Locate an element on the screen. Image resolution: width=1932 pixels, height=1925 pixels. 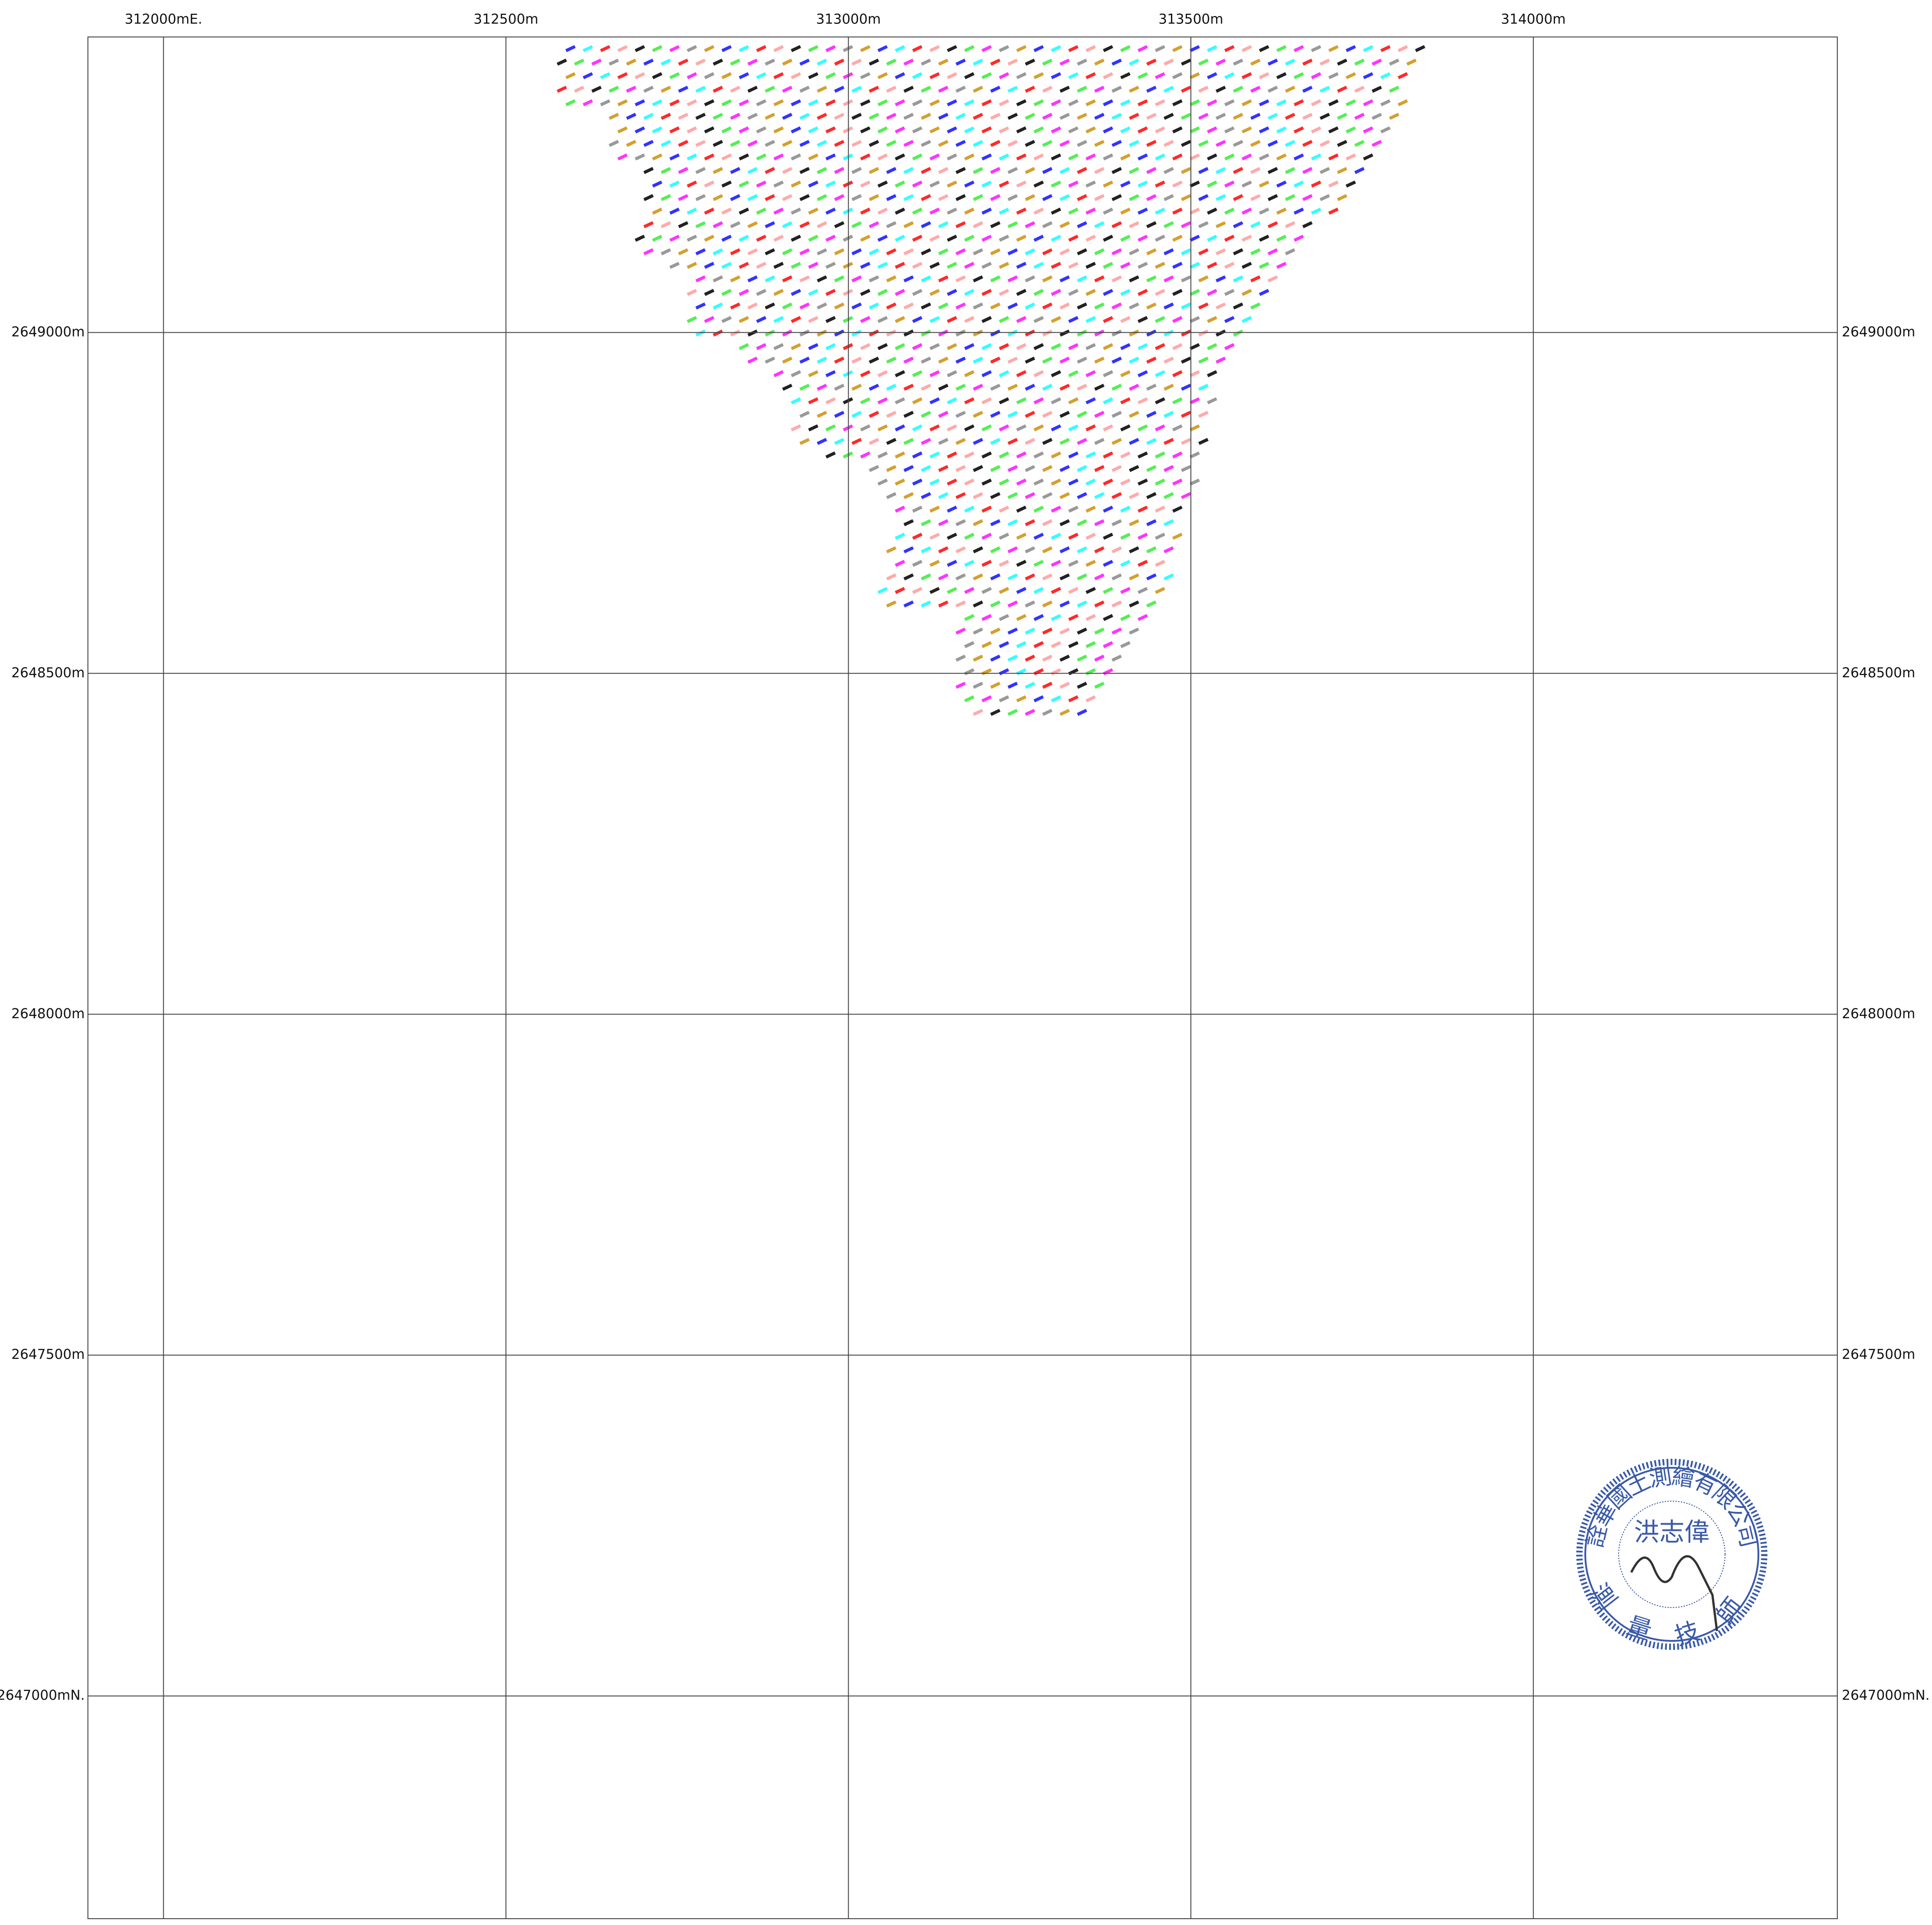
surveyor-stamp: 詮華國土測繪有限公司 洪志偉 測量技師 is located at coordinates (1671, 1554).